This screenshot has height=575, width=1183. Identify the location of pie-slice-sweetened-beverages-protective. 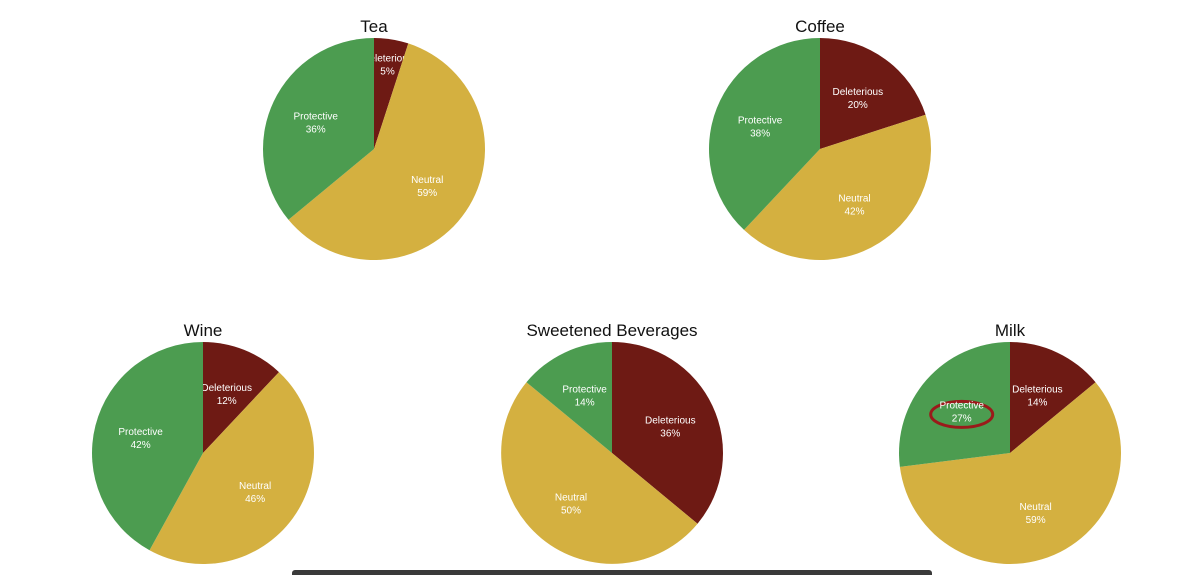
(569, 397).